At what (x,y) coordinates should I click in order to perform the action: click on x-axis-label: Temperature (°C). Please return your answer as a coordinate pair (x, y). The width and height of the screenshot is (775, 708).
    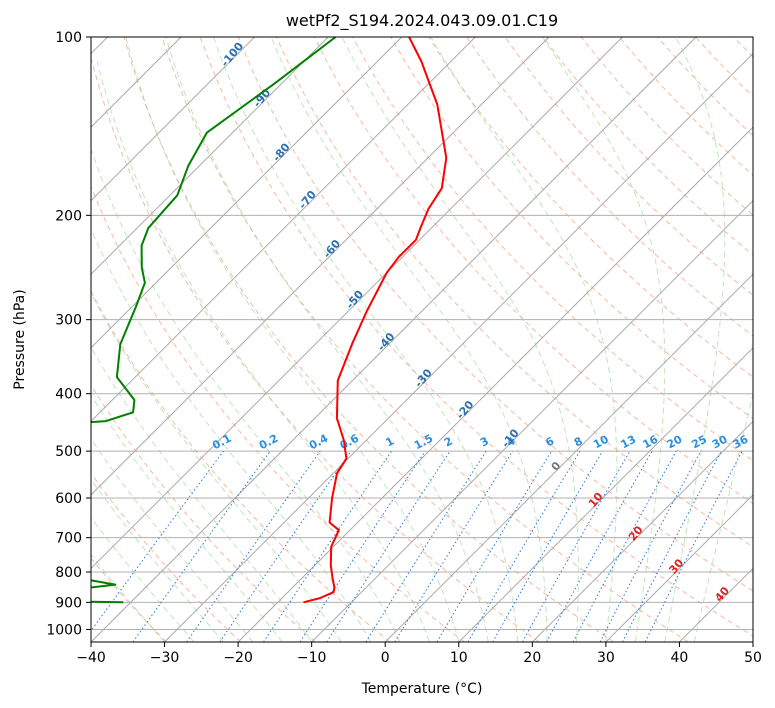
    Looking at the image, I should click on (422, 689).